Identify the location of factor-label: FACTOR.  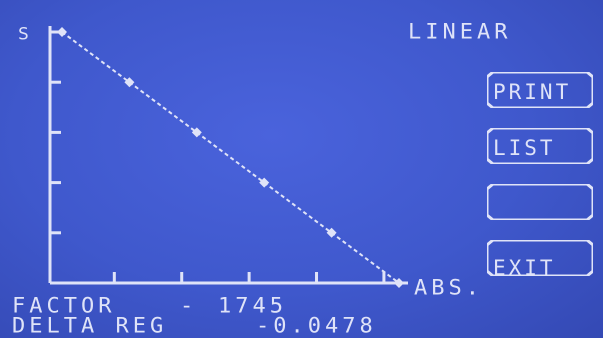
(64, 306).